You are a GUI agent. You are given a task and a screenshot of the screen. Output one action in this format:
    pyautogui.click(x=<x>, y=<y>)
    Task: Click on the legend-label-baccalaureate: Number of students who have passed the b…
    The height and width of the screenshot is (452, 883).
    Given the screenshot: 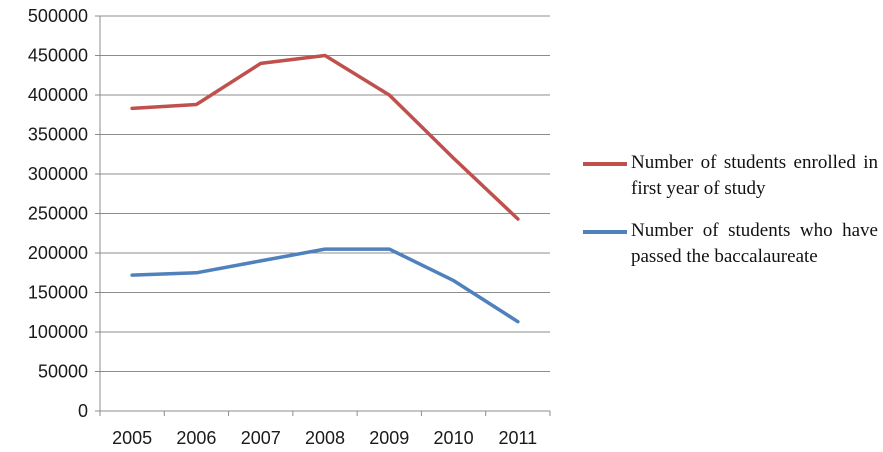 What is the action you would take?
    pyautogui.click(x=754, y=243)
    